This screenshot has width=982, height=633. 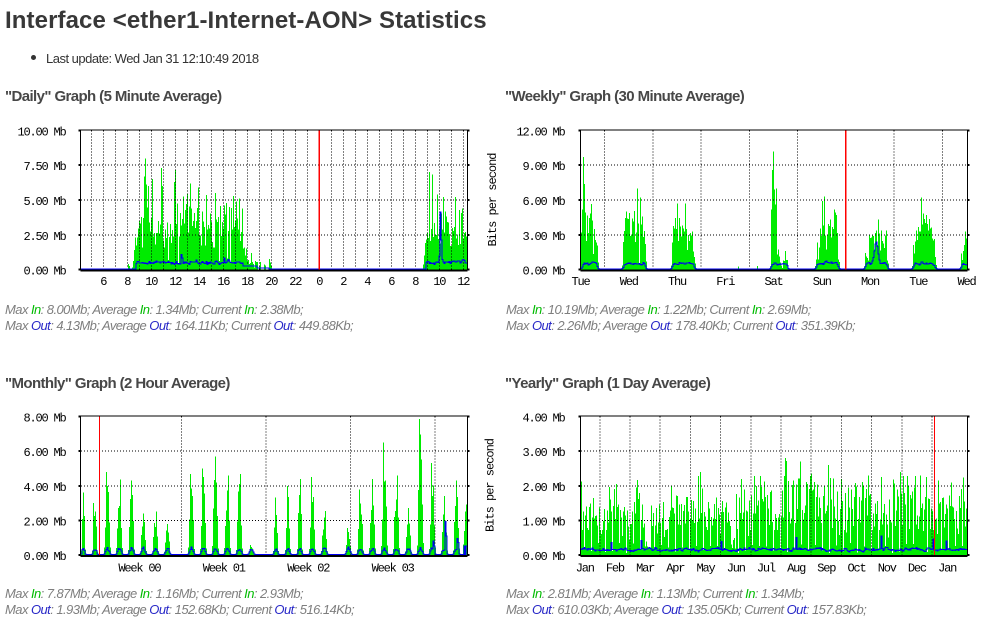 I want to click on svg-text: 14, so click(x=199, y=282).